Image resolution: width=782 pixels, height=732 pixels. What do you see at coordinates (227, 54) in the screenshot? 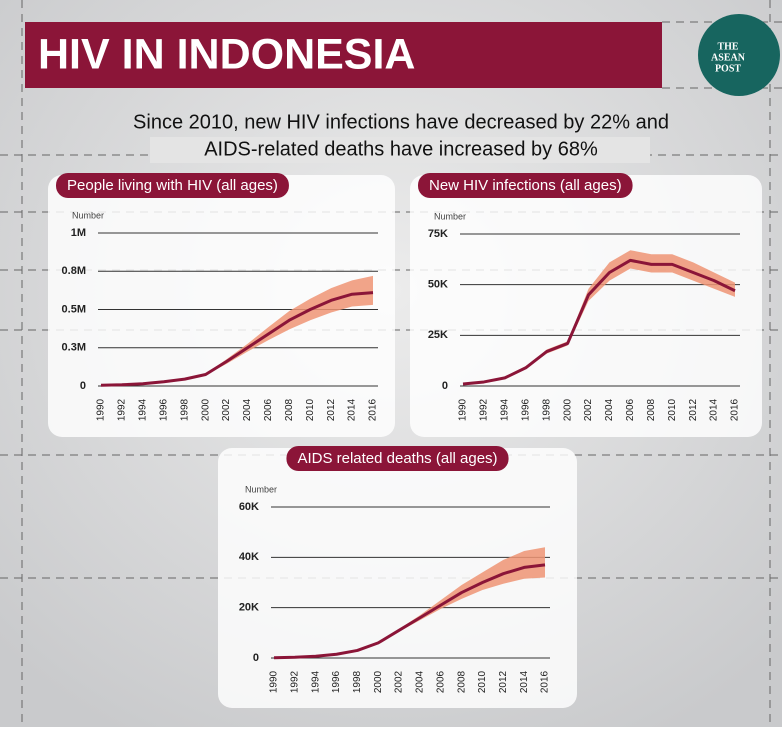
I see `main-title: HIV IN INDONESIA` at bounding box center [227, 54].